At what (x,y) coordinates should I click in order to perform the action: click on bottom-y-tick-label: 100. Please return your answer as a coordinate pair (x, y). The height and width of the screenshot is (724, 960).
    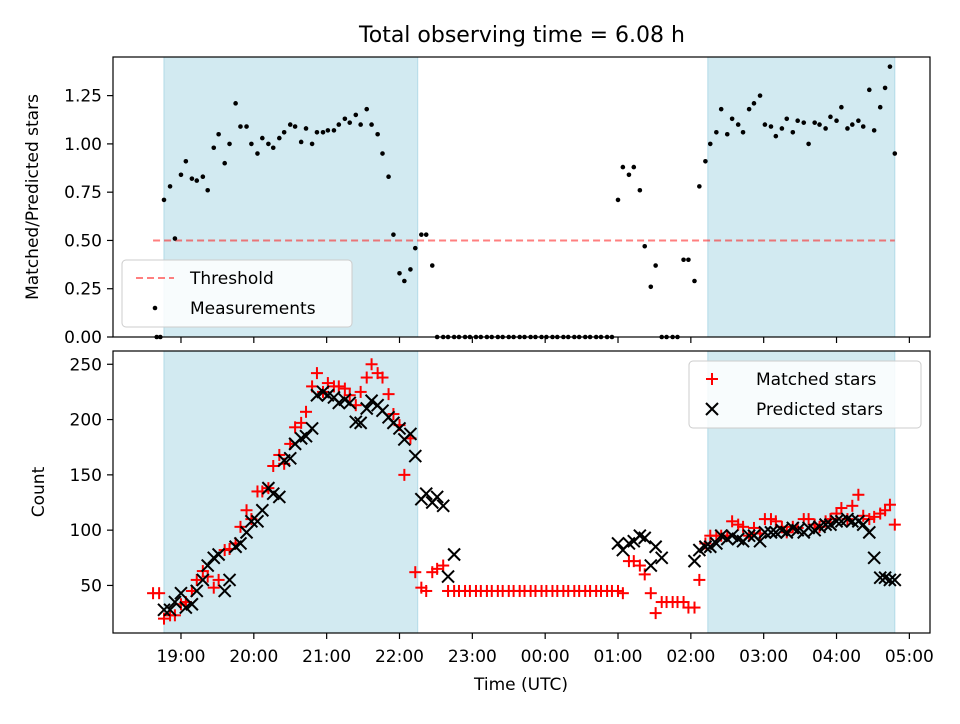
    Looking at the image, I should click on (86, 531).